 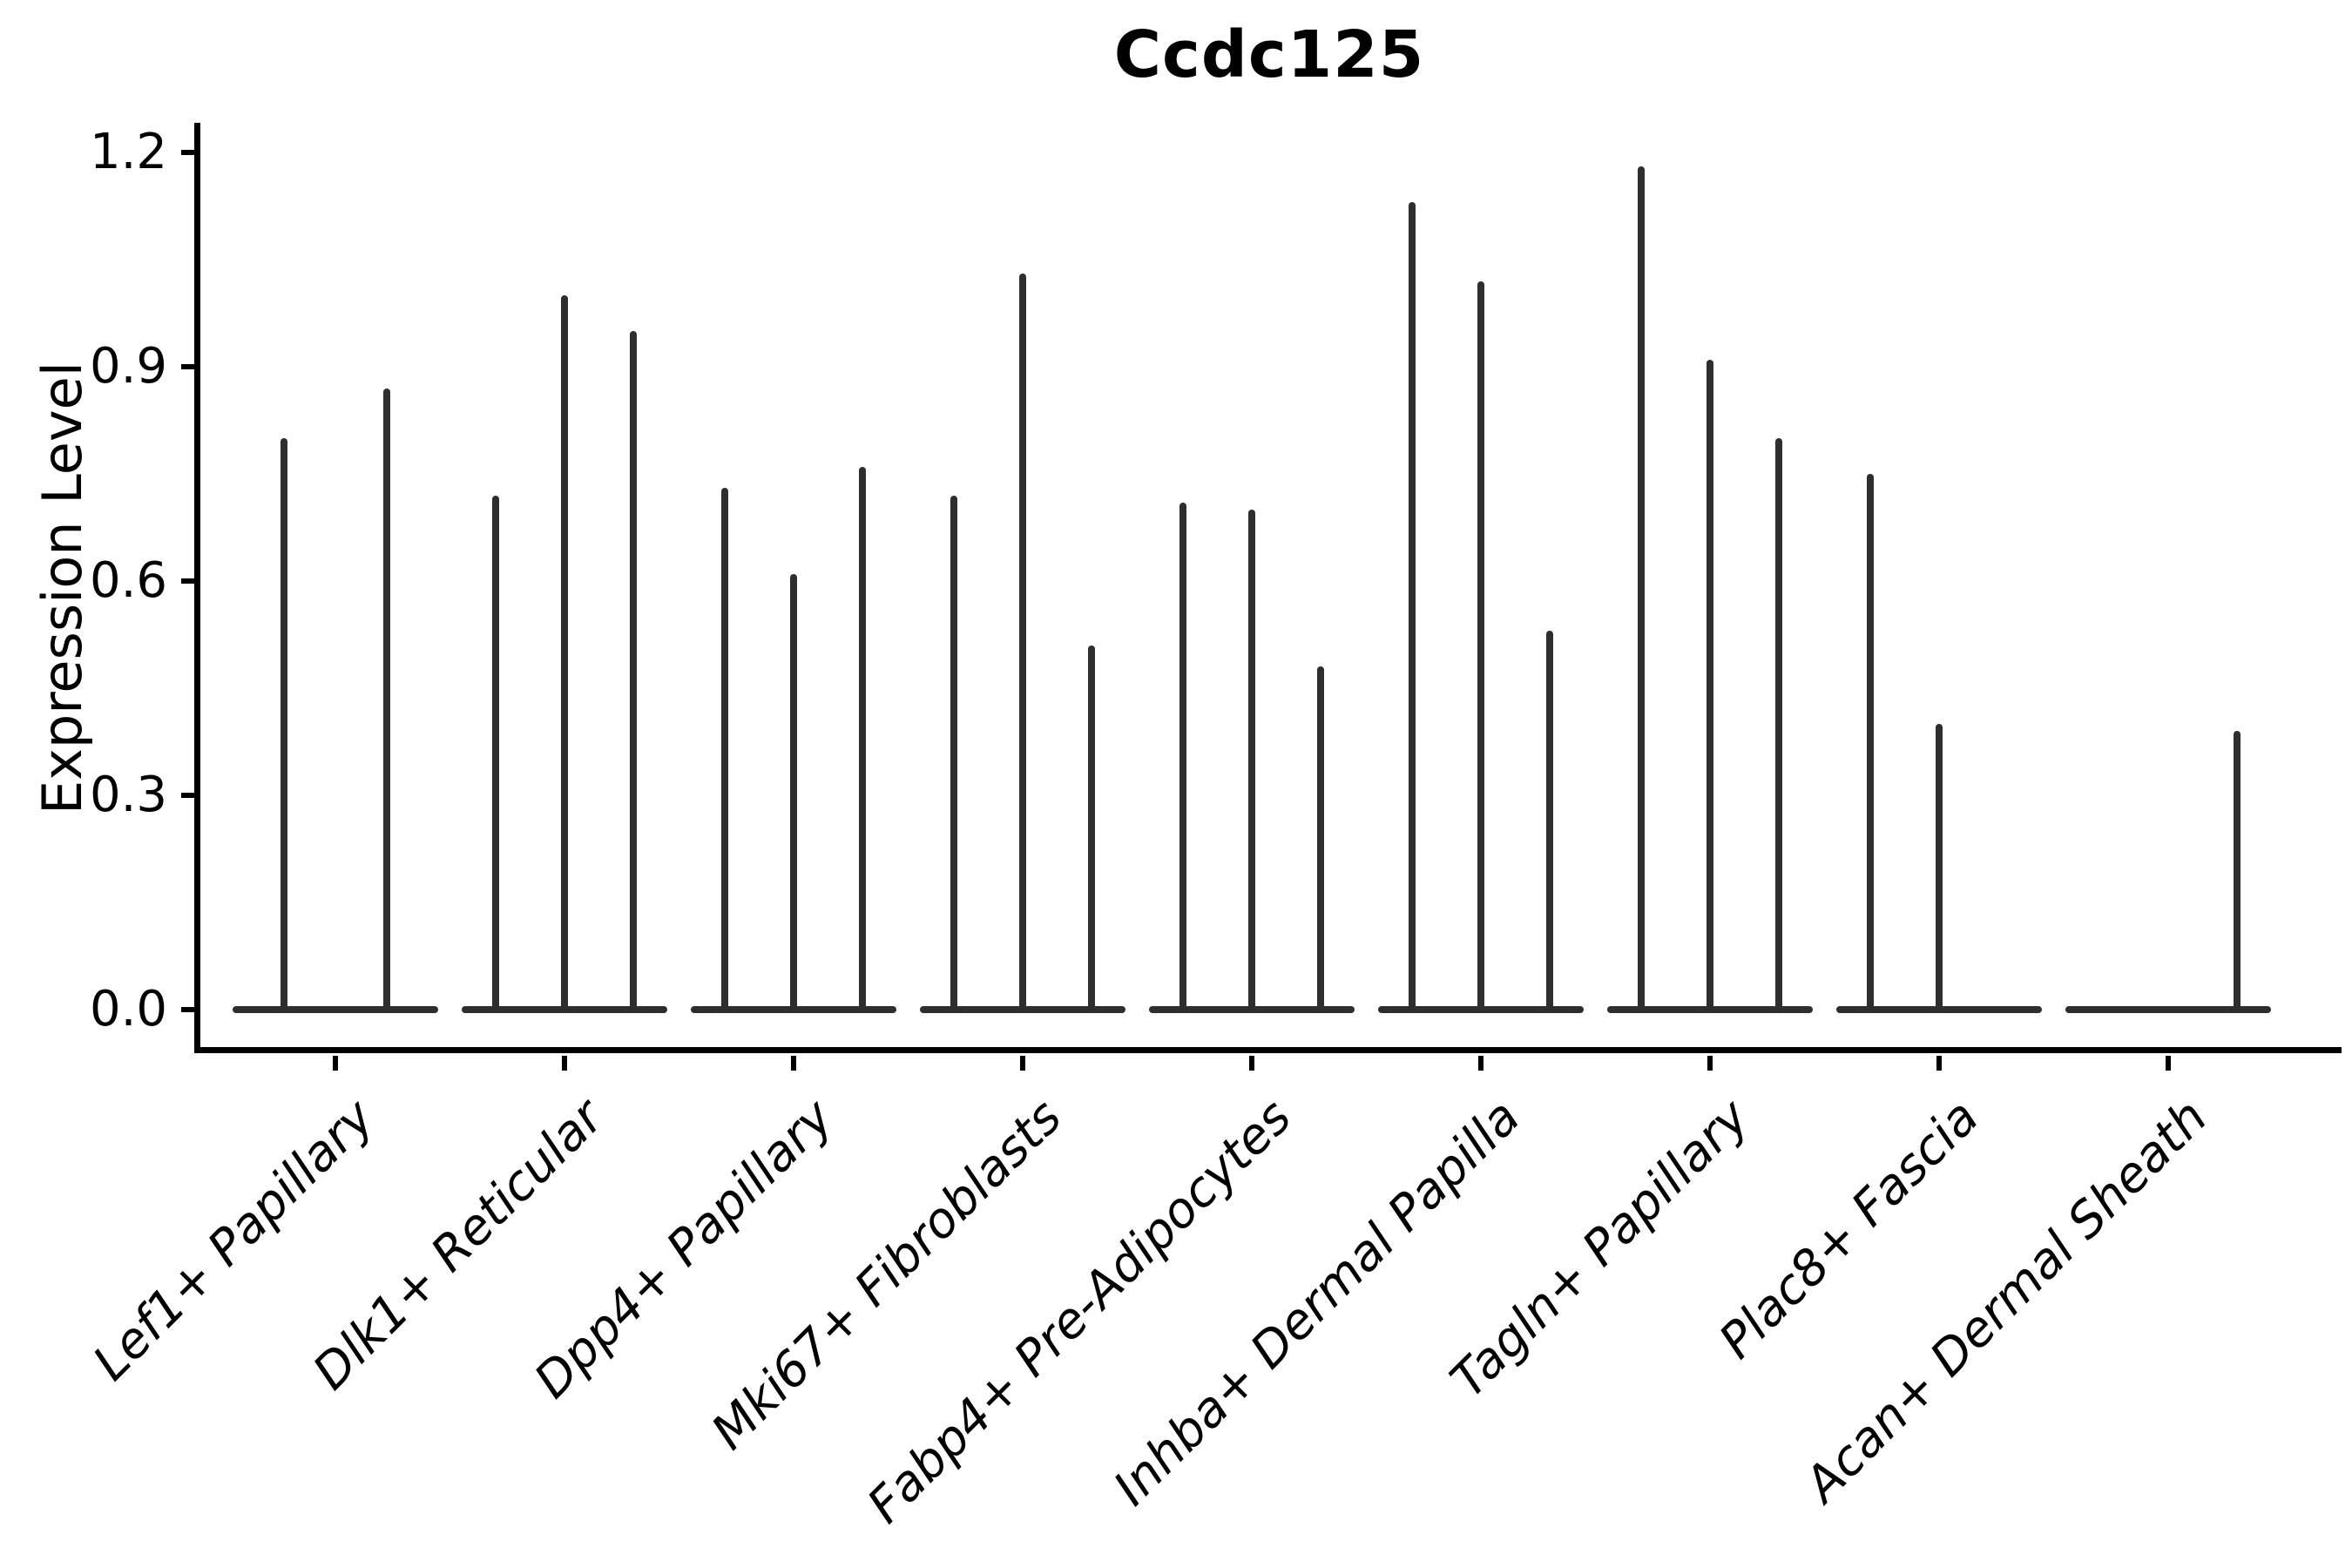 I want to click on x-tick-label: Inhba+ Dermal Papilla, so click(x=1317, y=1302).